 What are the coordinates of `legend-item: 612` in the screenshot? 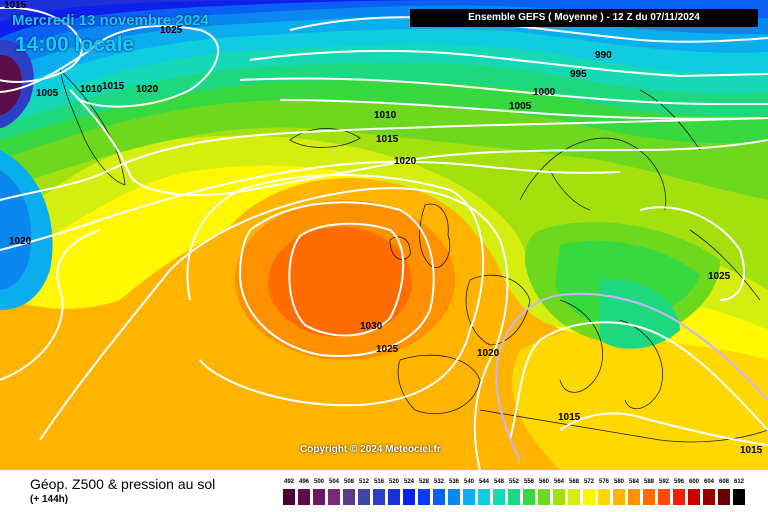 It's located at (739, 493).